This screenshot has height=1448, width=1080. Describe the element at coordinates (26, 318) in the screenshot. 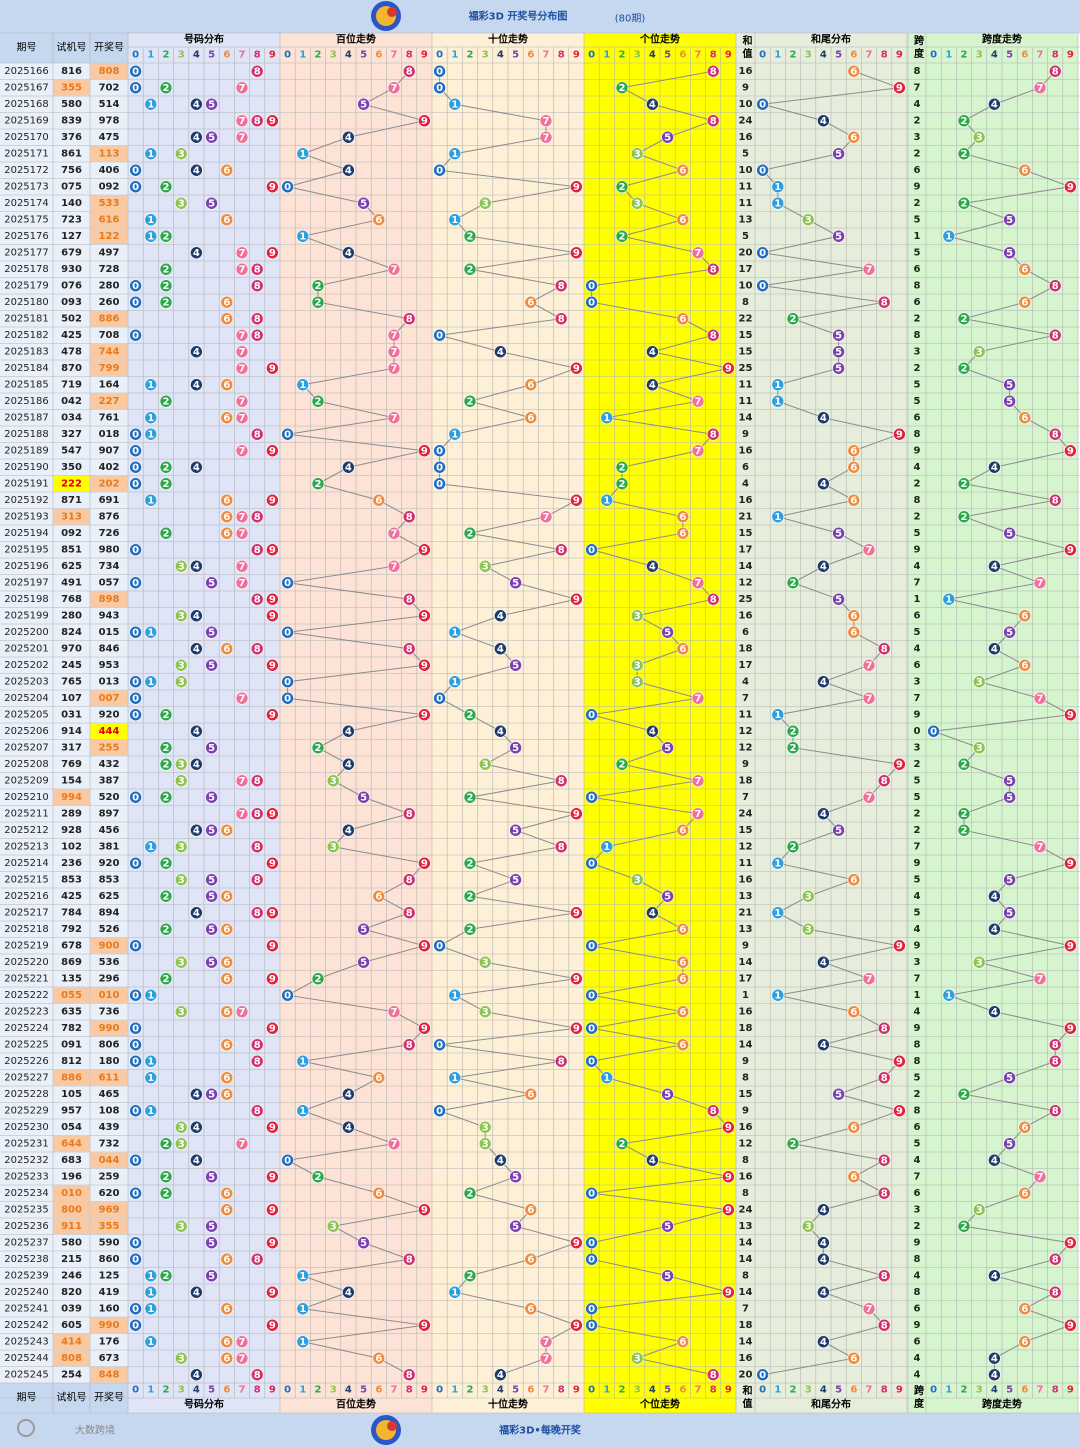

I see `period: 2025181` at that location.